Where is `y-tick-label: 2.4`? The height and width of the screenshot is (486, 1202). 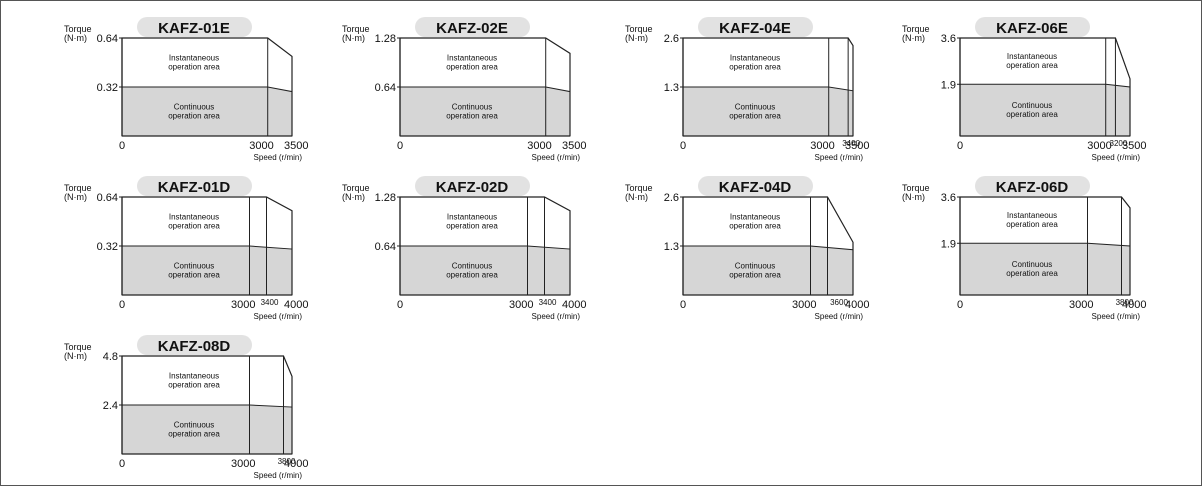 y-tick-label: 2.4 is located at coordinates (110, 406).